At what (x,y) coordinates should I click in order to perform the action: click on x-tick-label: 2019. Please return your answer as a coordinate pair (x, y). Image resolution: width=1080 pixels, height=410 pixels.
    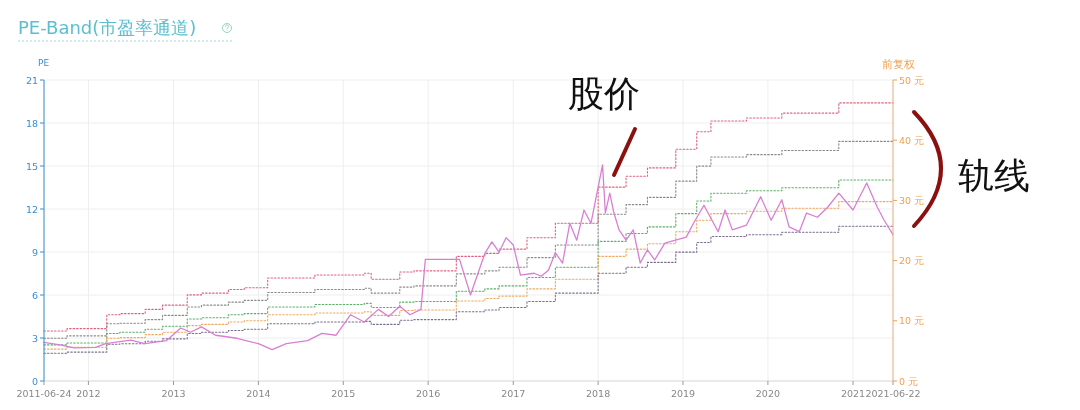
    Looking at the image, I should click on (683, 393).